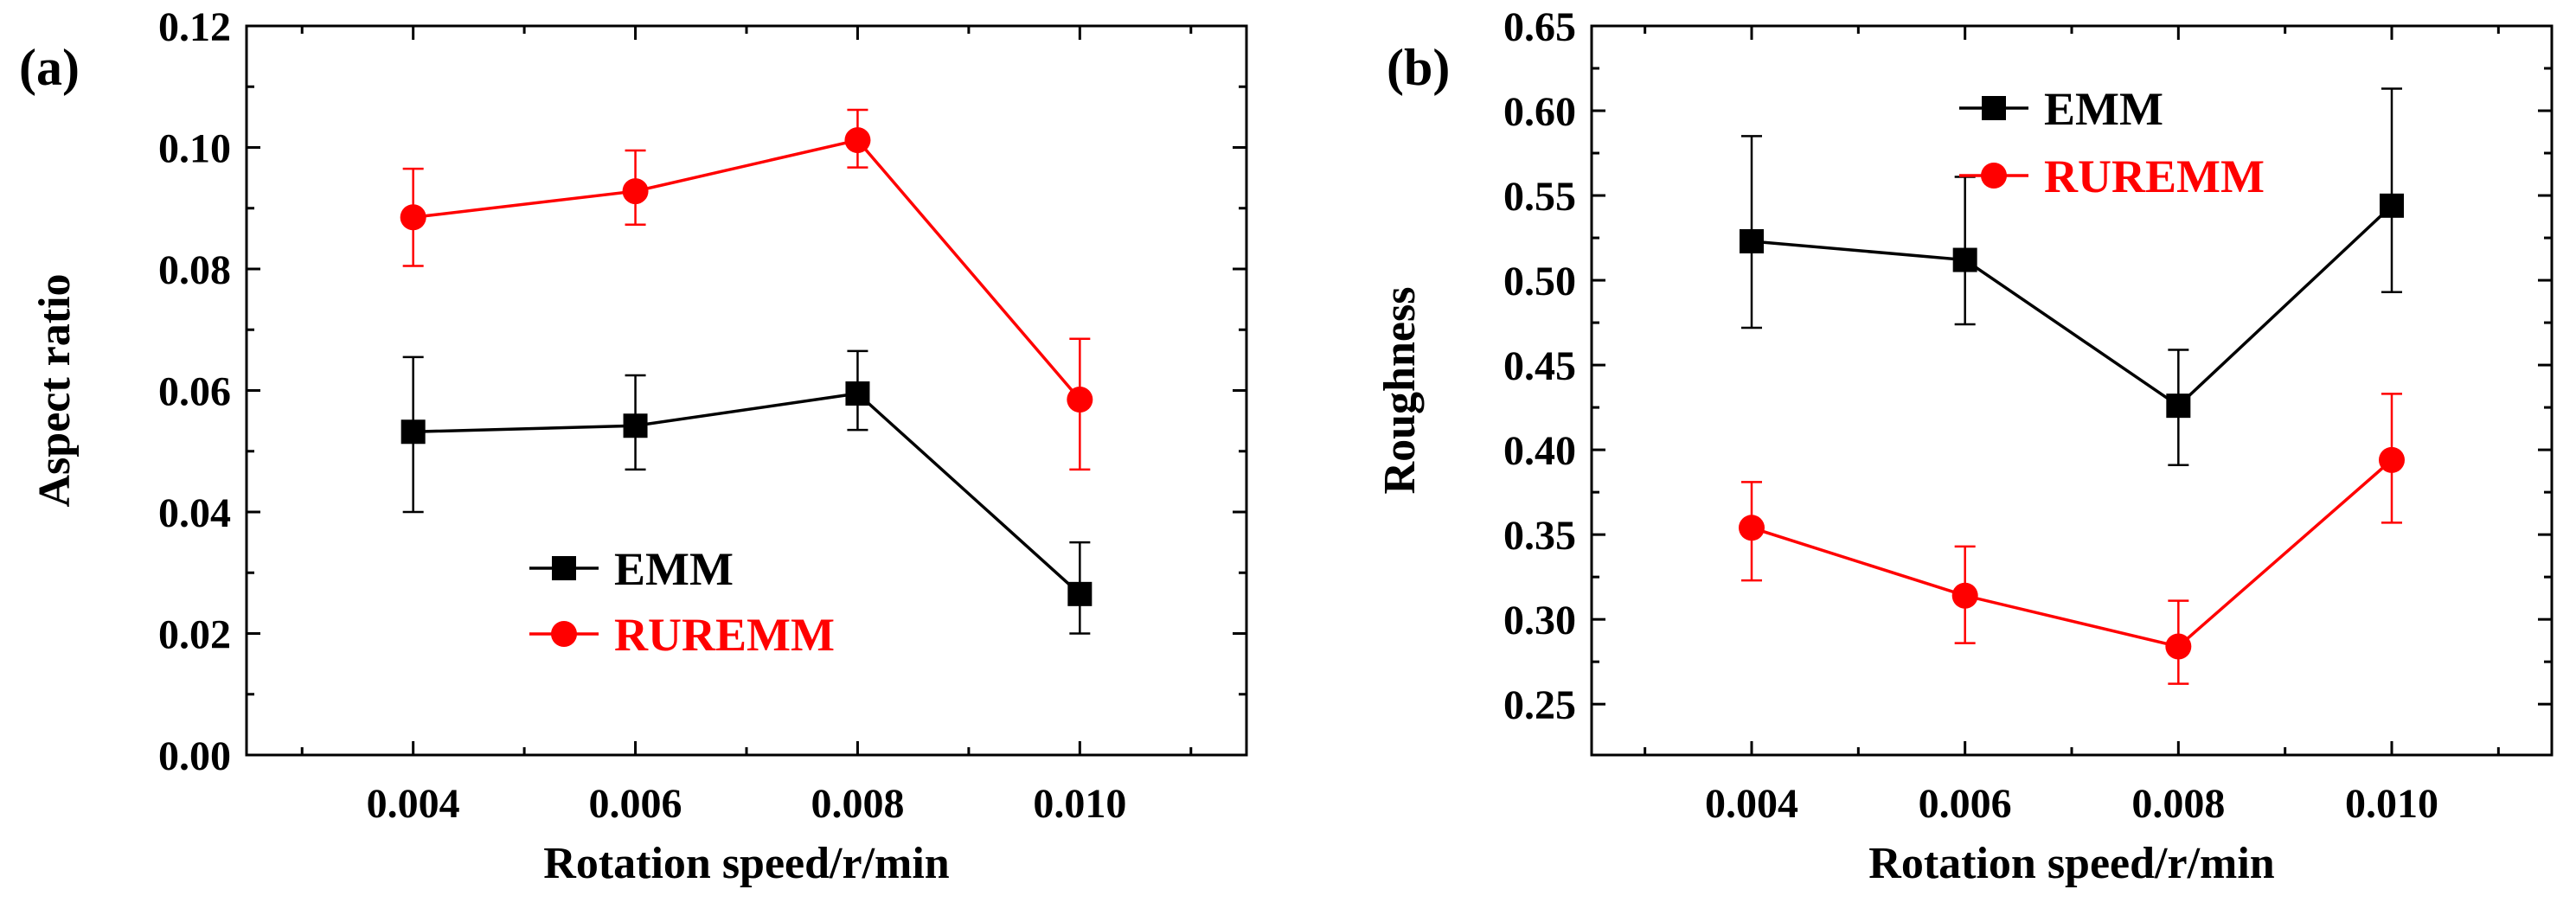 The height and width of the screenshot is (915, 2576). I want to click on y-tick-label: 0.02, so click(194, 635).